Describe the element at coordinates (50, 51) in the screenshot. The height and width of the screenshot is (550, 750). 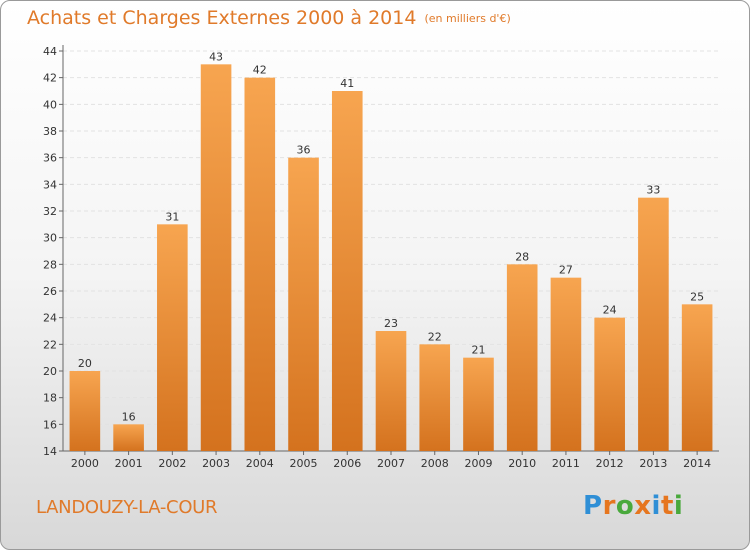
I see `y-tick-label: 44` at that location.